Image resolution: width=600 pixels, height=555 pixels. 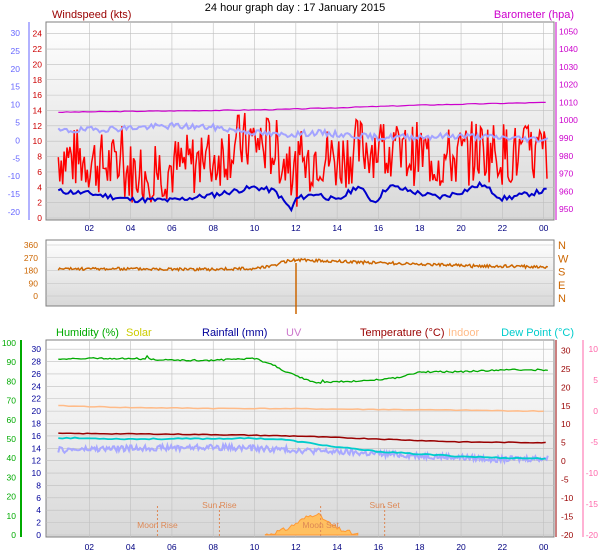 I want to click on legend-uv: UV, so click(x=294, y=333).